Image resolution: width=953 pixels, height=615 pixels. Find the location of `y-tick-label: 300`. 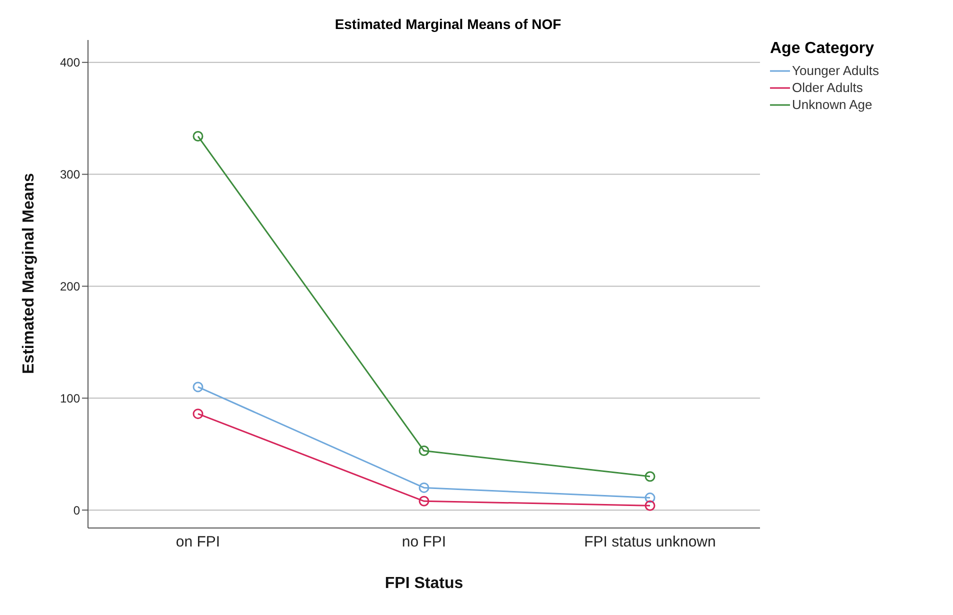

y-tick-label: 300 is located at coordinates (70, 175).